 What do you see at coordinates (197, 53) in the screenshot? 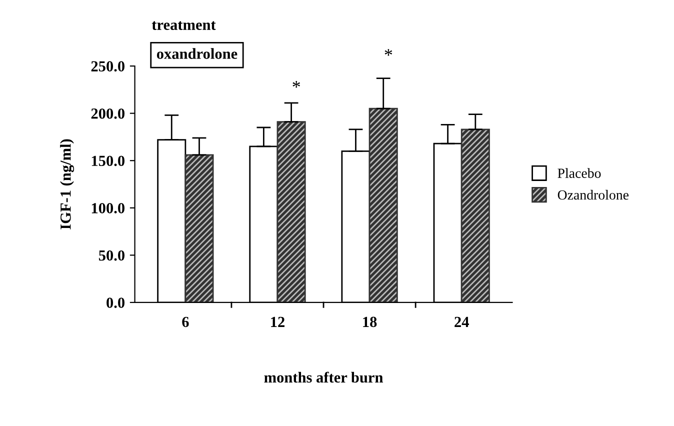
I see `text: oxandrolone` at bounding box center [197, 53].